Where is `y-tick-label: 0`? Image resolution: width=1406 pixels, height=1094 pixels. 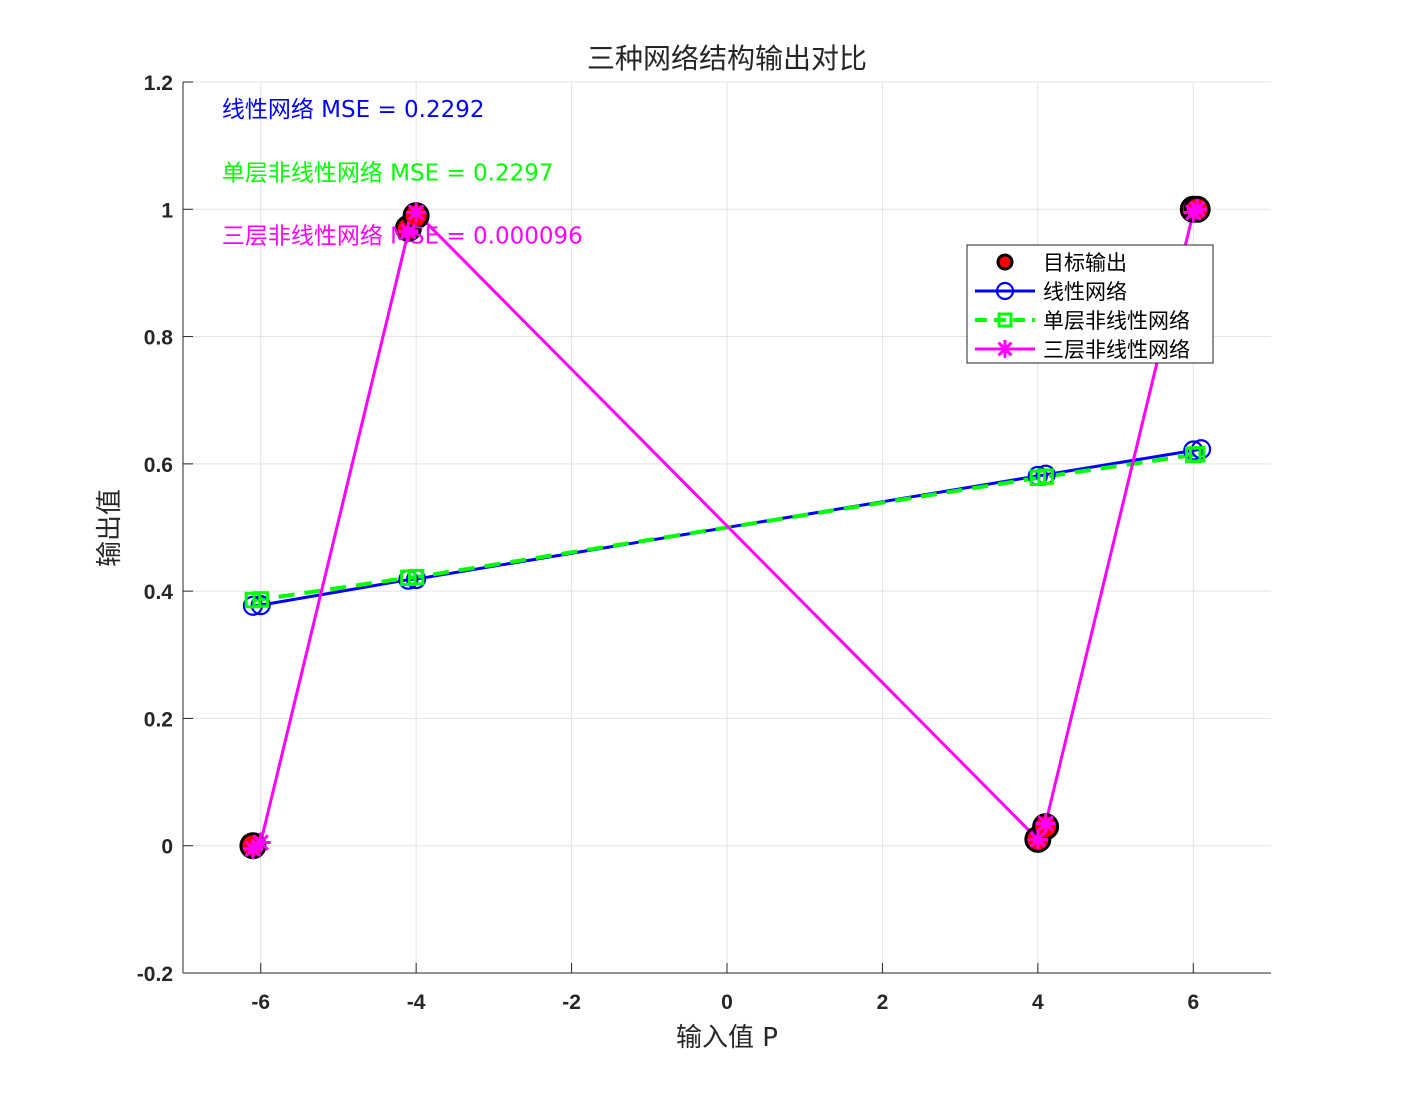
y-tick-label: 0 is located at coordinates (167, 847).